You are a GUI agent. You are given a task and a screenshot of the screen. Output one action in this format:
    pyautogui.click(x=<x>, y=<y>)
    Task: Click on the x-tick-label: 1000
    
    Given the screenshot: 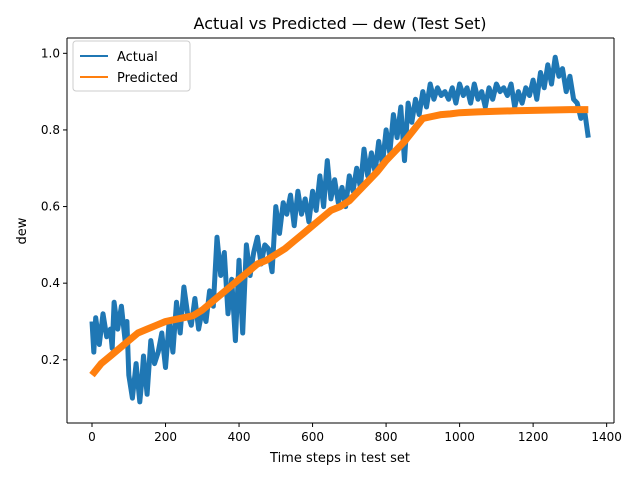 What is the action you would take?
    pyautogui.click(x=459, y=437)
    